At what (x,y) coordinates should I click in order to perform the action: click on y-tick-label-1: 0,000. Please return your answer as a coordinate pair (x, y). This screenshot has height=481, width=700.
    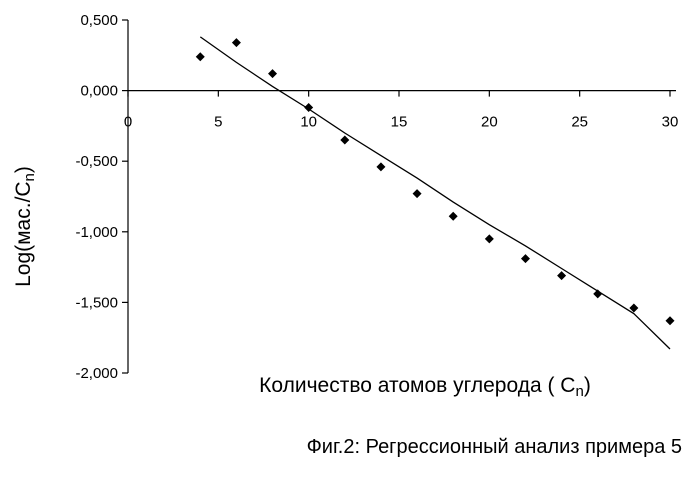
    Looking at the image, I should click on (99, 91).